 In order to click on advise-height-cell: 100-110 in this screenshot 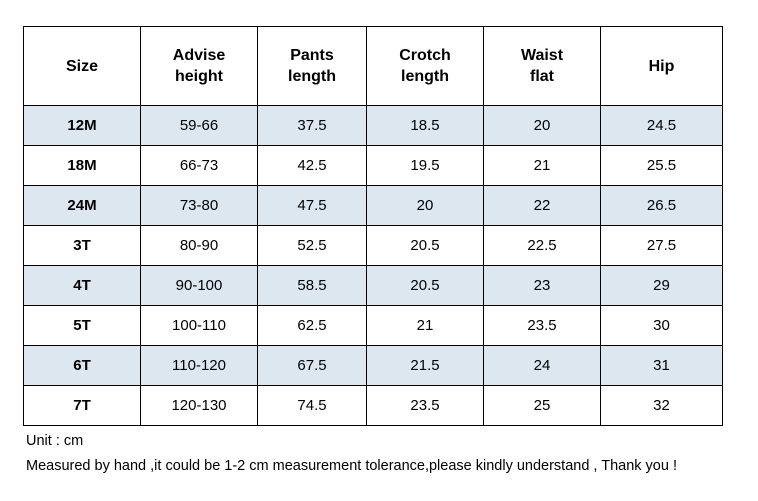, I will do `click(199, 325)`.